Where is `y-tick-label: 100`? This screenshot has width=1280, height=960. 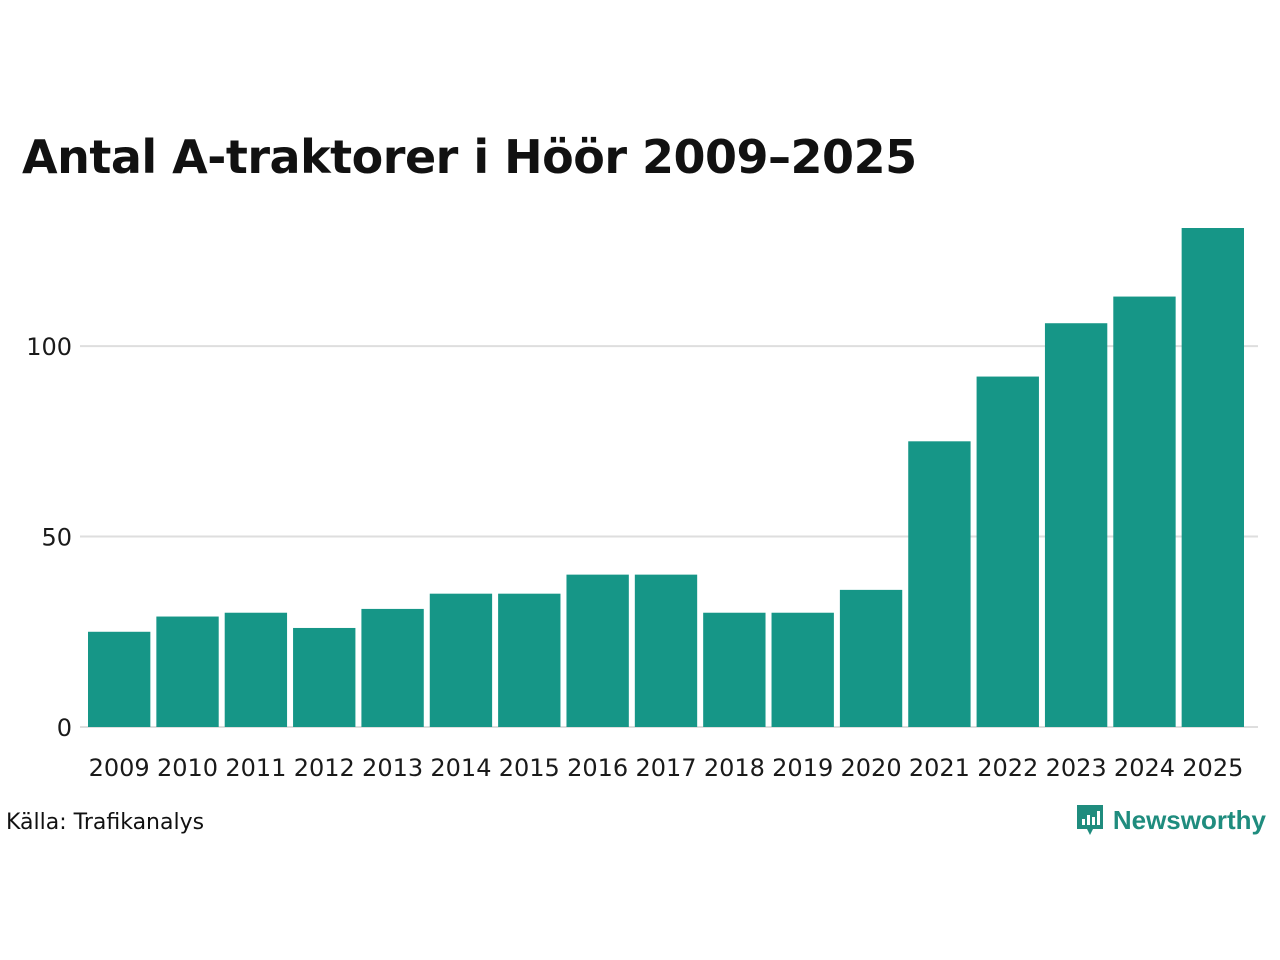 y-tick-label: 100 is located at coordinates (49, 347).